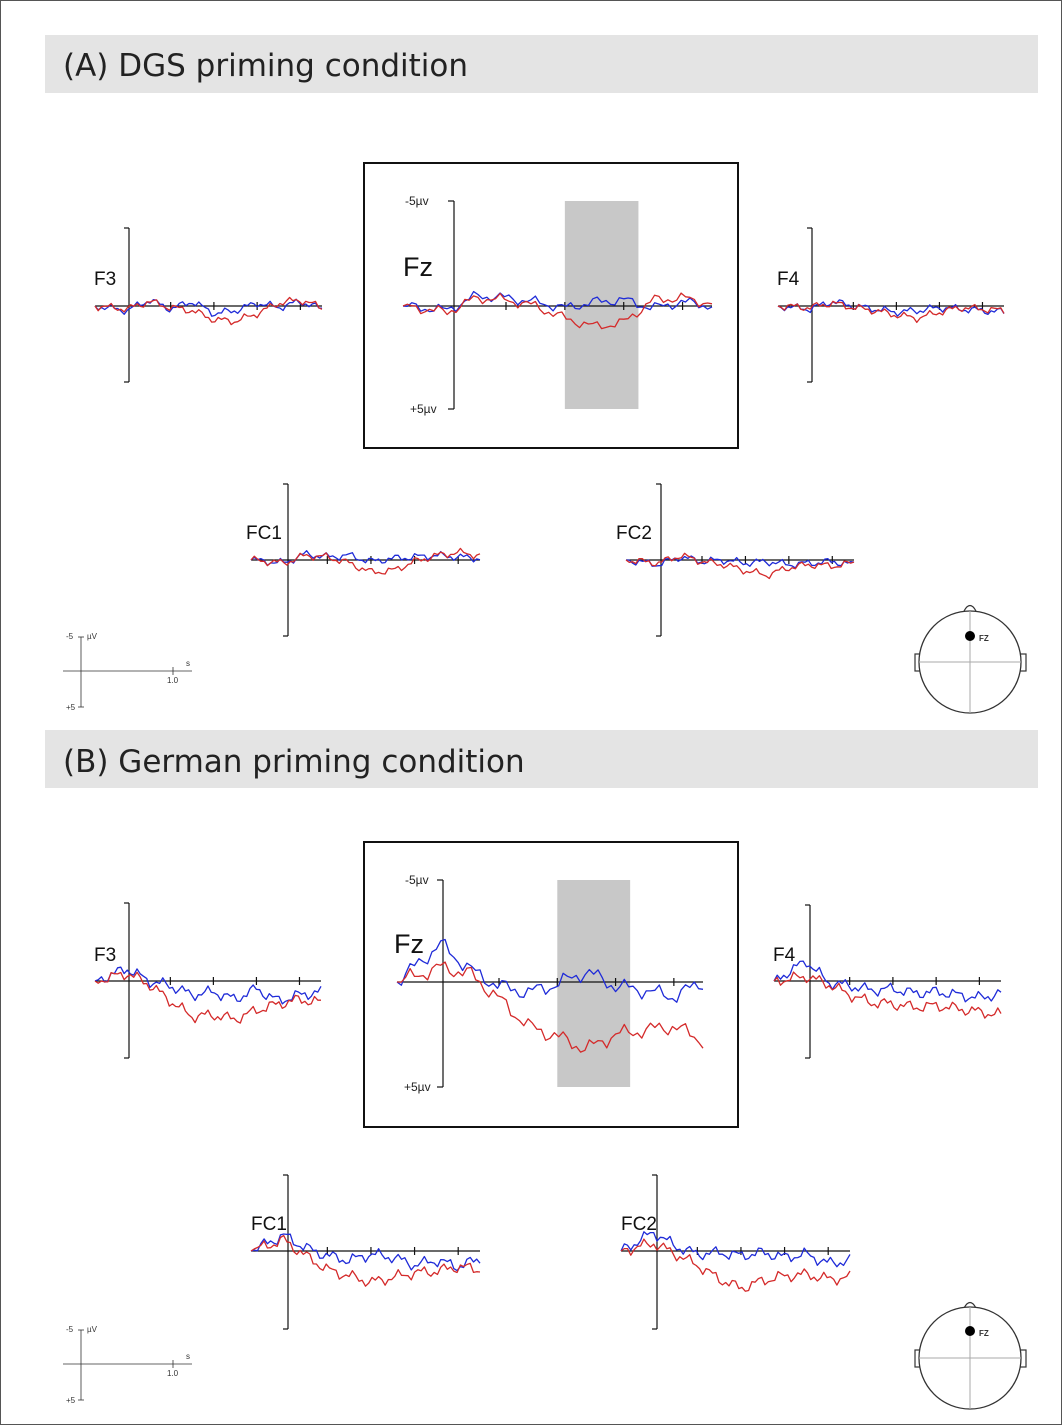 This screenshot has height=1425, width=1062. I want to click on panel-a-scale-x-unit: s, so click(188, 663).